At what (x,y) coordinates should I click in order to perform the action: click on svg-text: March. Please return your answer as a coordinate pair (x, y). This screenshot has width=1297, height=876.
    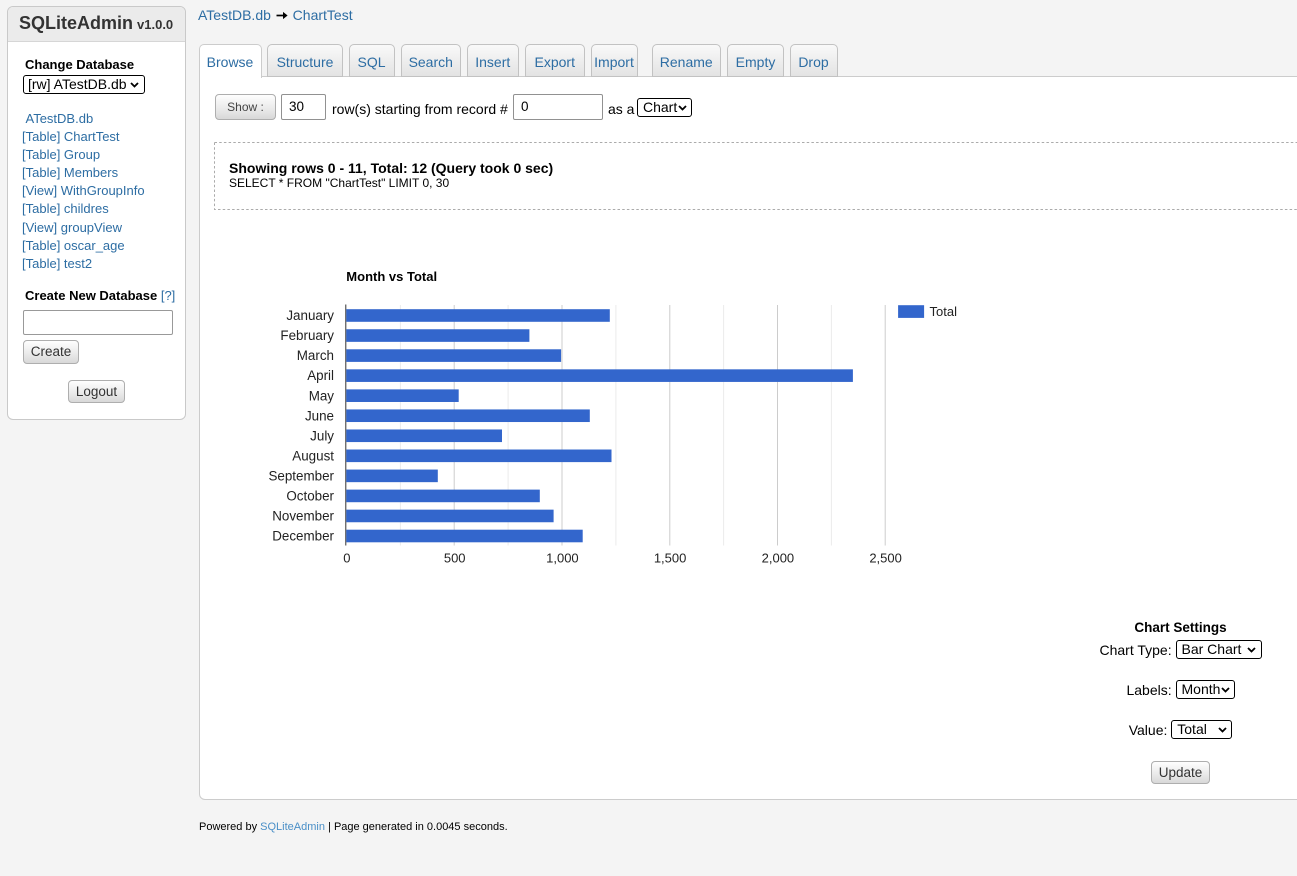
    Looking at the image, I should click on (315, 355).